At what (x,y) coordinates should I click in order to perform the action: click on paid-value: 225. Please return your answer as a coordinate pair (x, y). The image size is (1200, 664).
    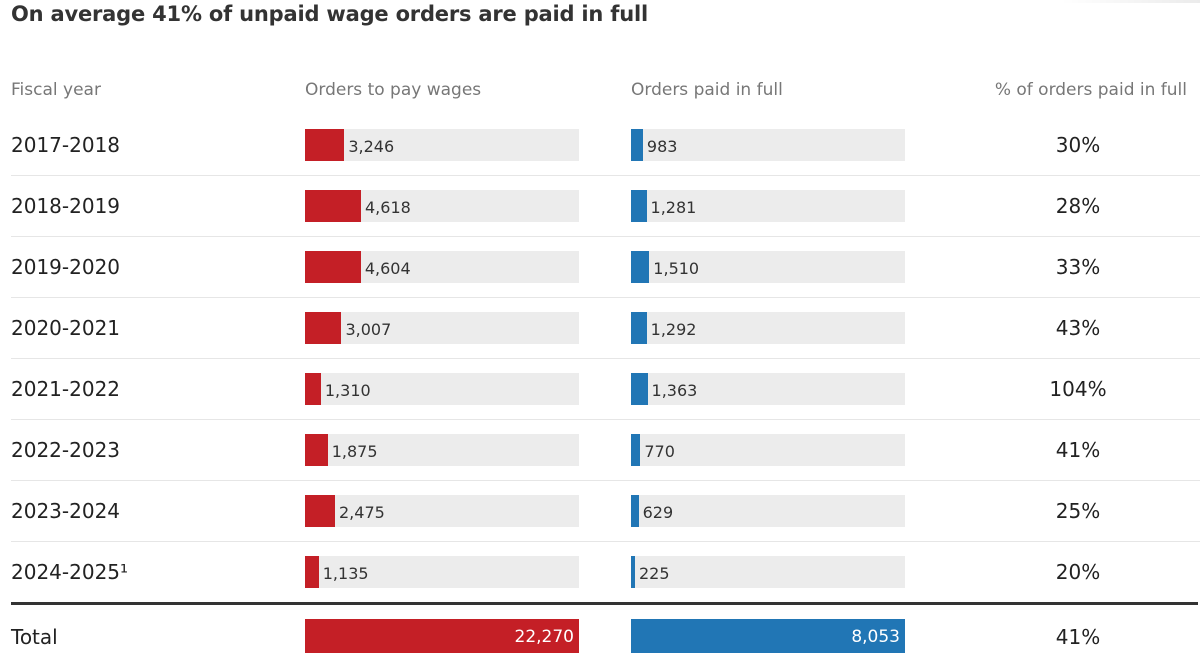
    Looking at the image, I should click on (654, 573).